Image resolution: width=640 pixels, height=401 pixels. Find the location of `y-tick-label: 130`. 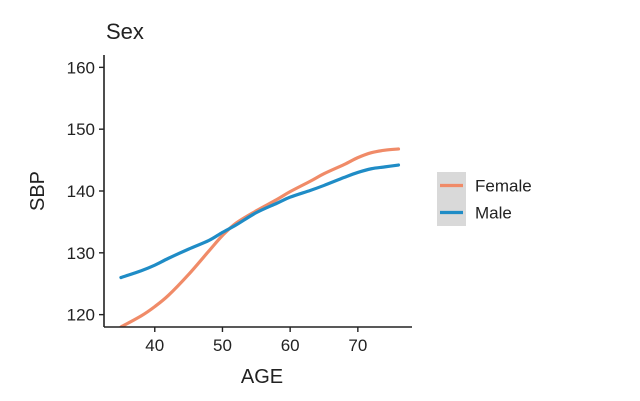

y-tick-label: 130 is located at coordinates (81, 253).